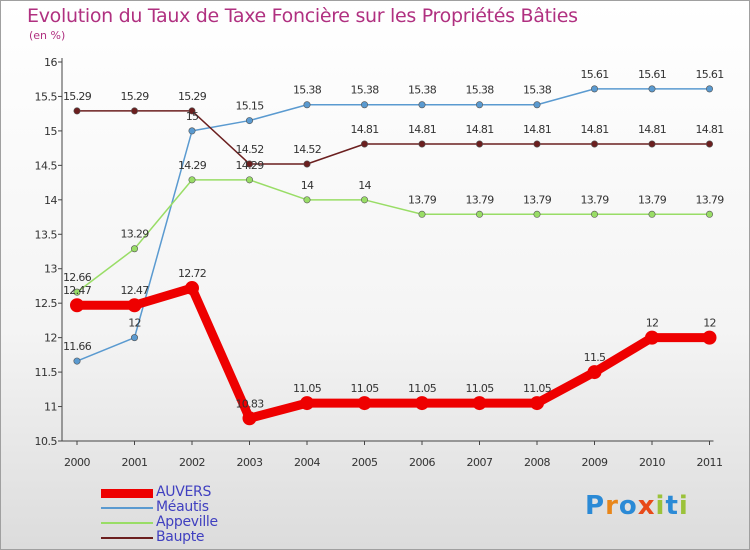  I want to click on y-tick-label: 11, so click(50, 407).